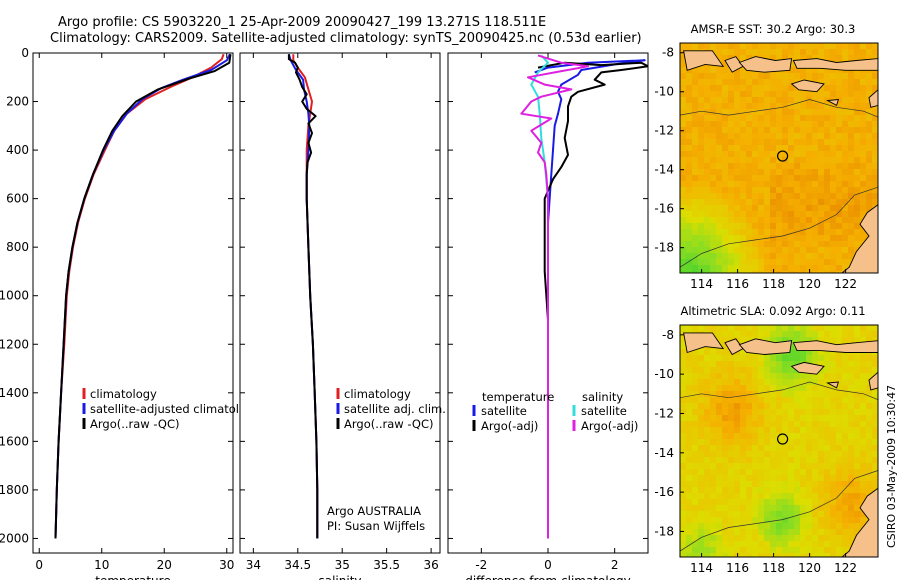  Describe the element at coordinates (779, 441) in the screenshot. I see `map-frame` at that location.